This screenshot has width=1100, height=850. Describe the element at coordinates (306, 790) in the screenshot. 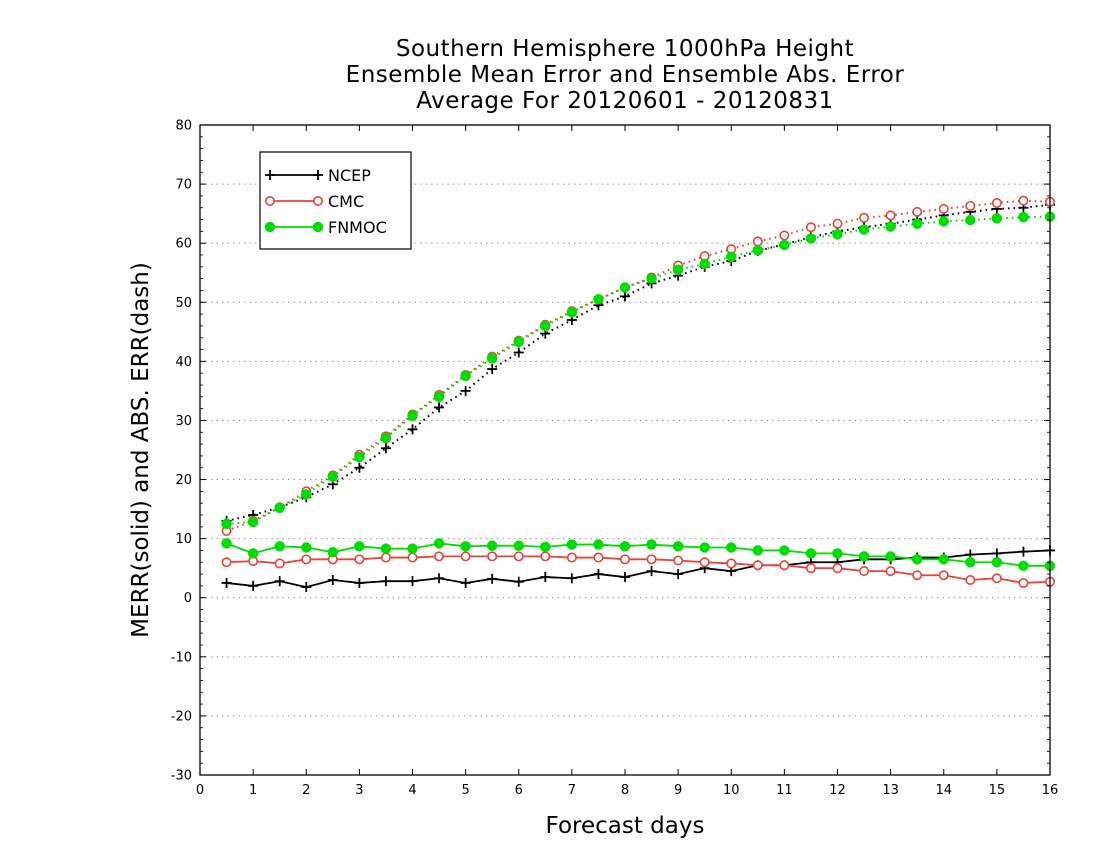

I see `x-tick-label: 2` at that location.